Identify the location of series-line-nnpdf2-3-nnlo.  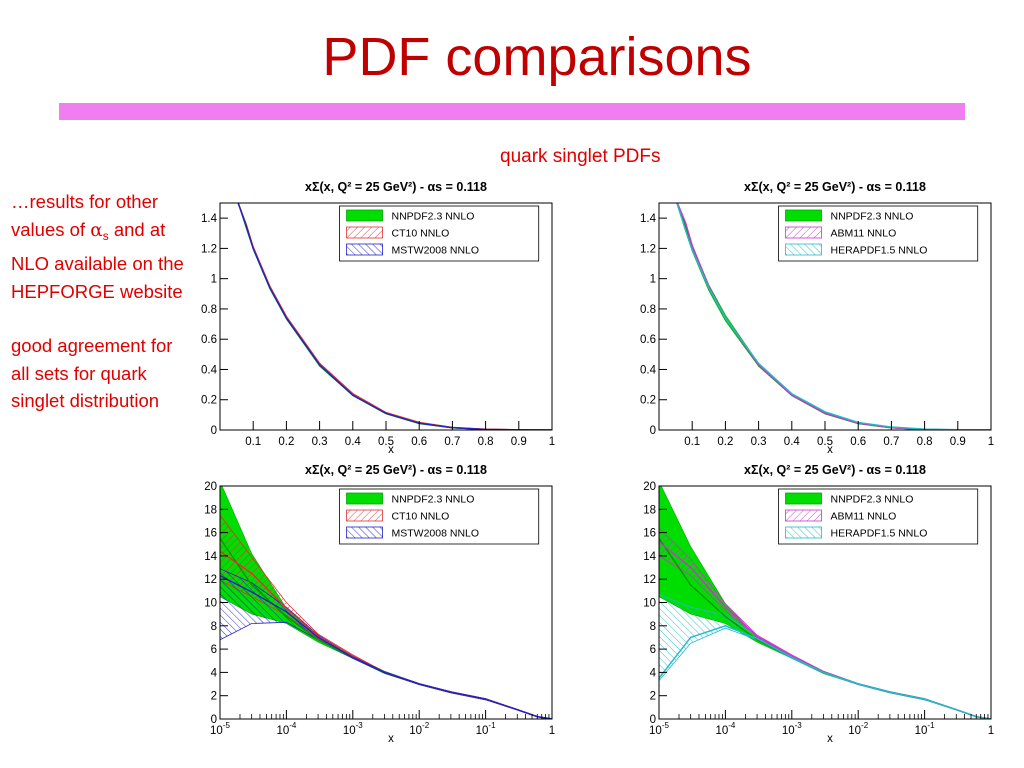
(386, 628).